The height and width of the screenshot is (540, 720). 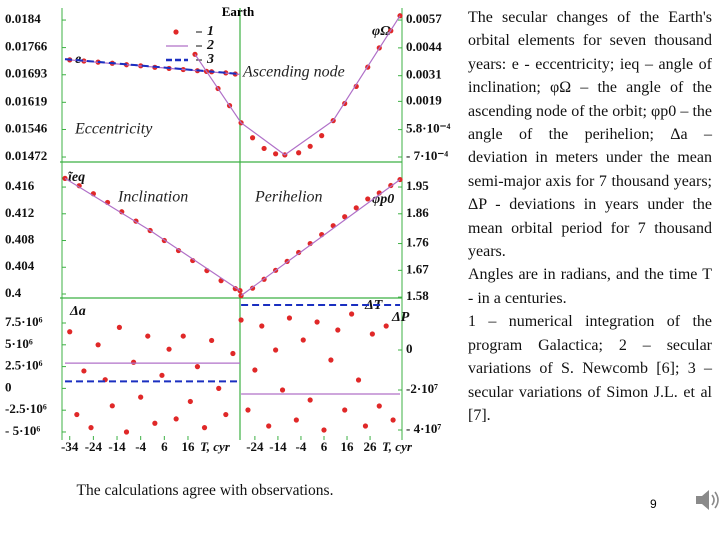 I want to click on axis-symbol: φΩ, so click(x=381, y=31).